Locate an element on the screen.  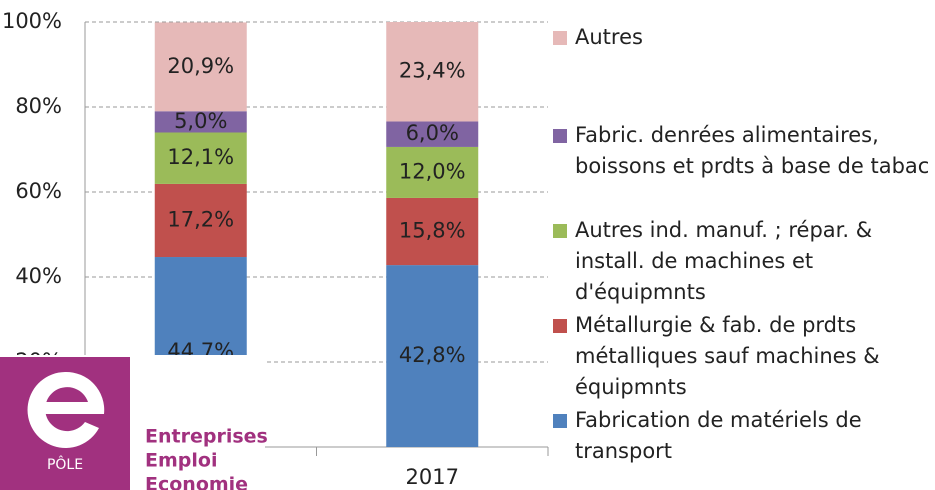
data-label: 12,1% is located at coordinates (200, 157).